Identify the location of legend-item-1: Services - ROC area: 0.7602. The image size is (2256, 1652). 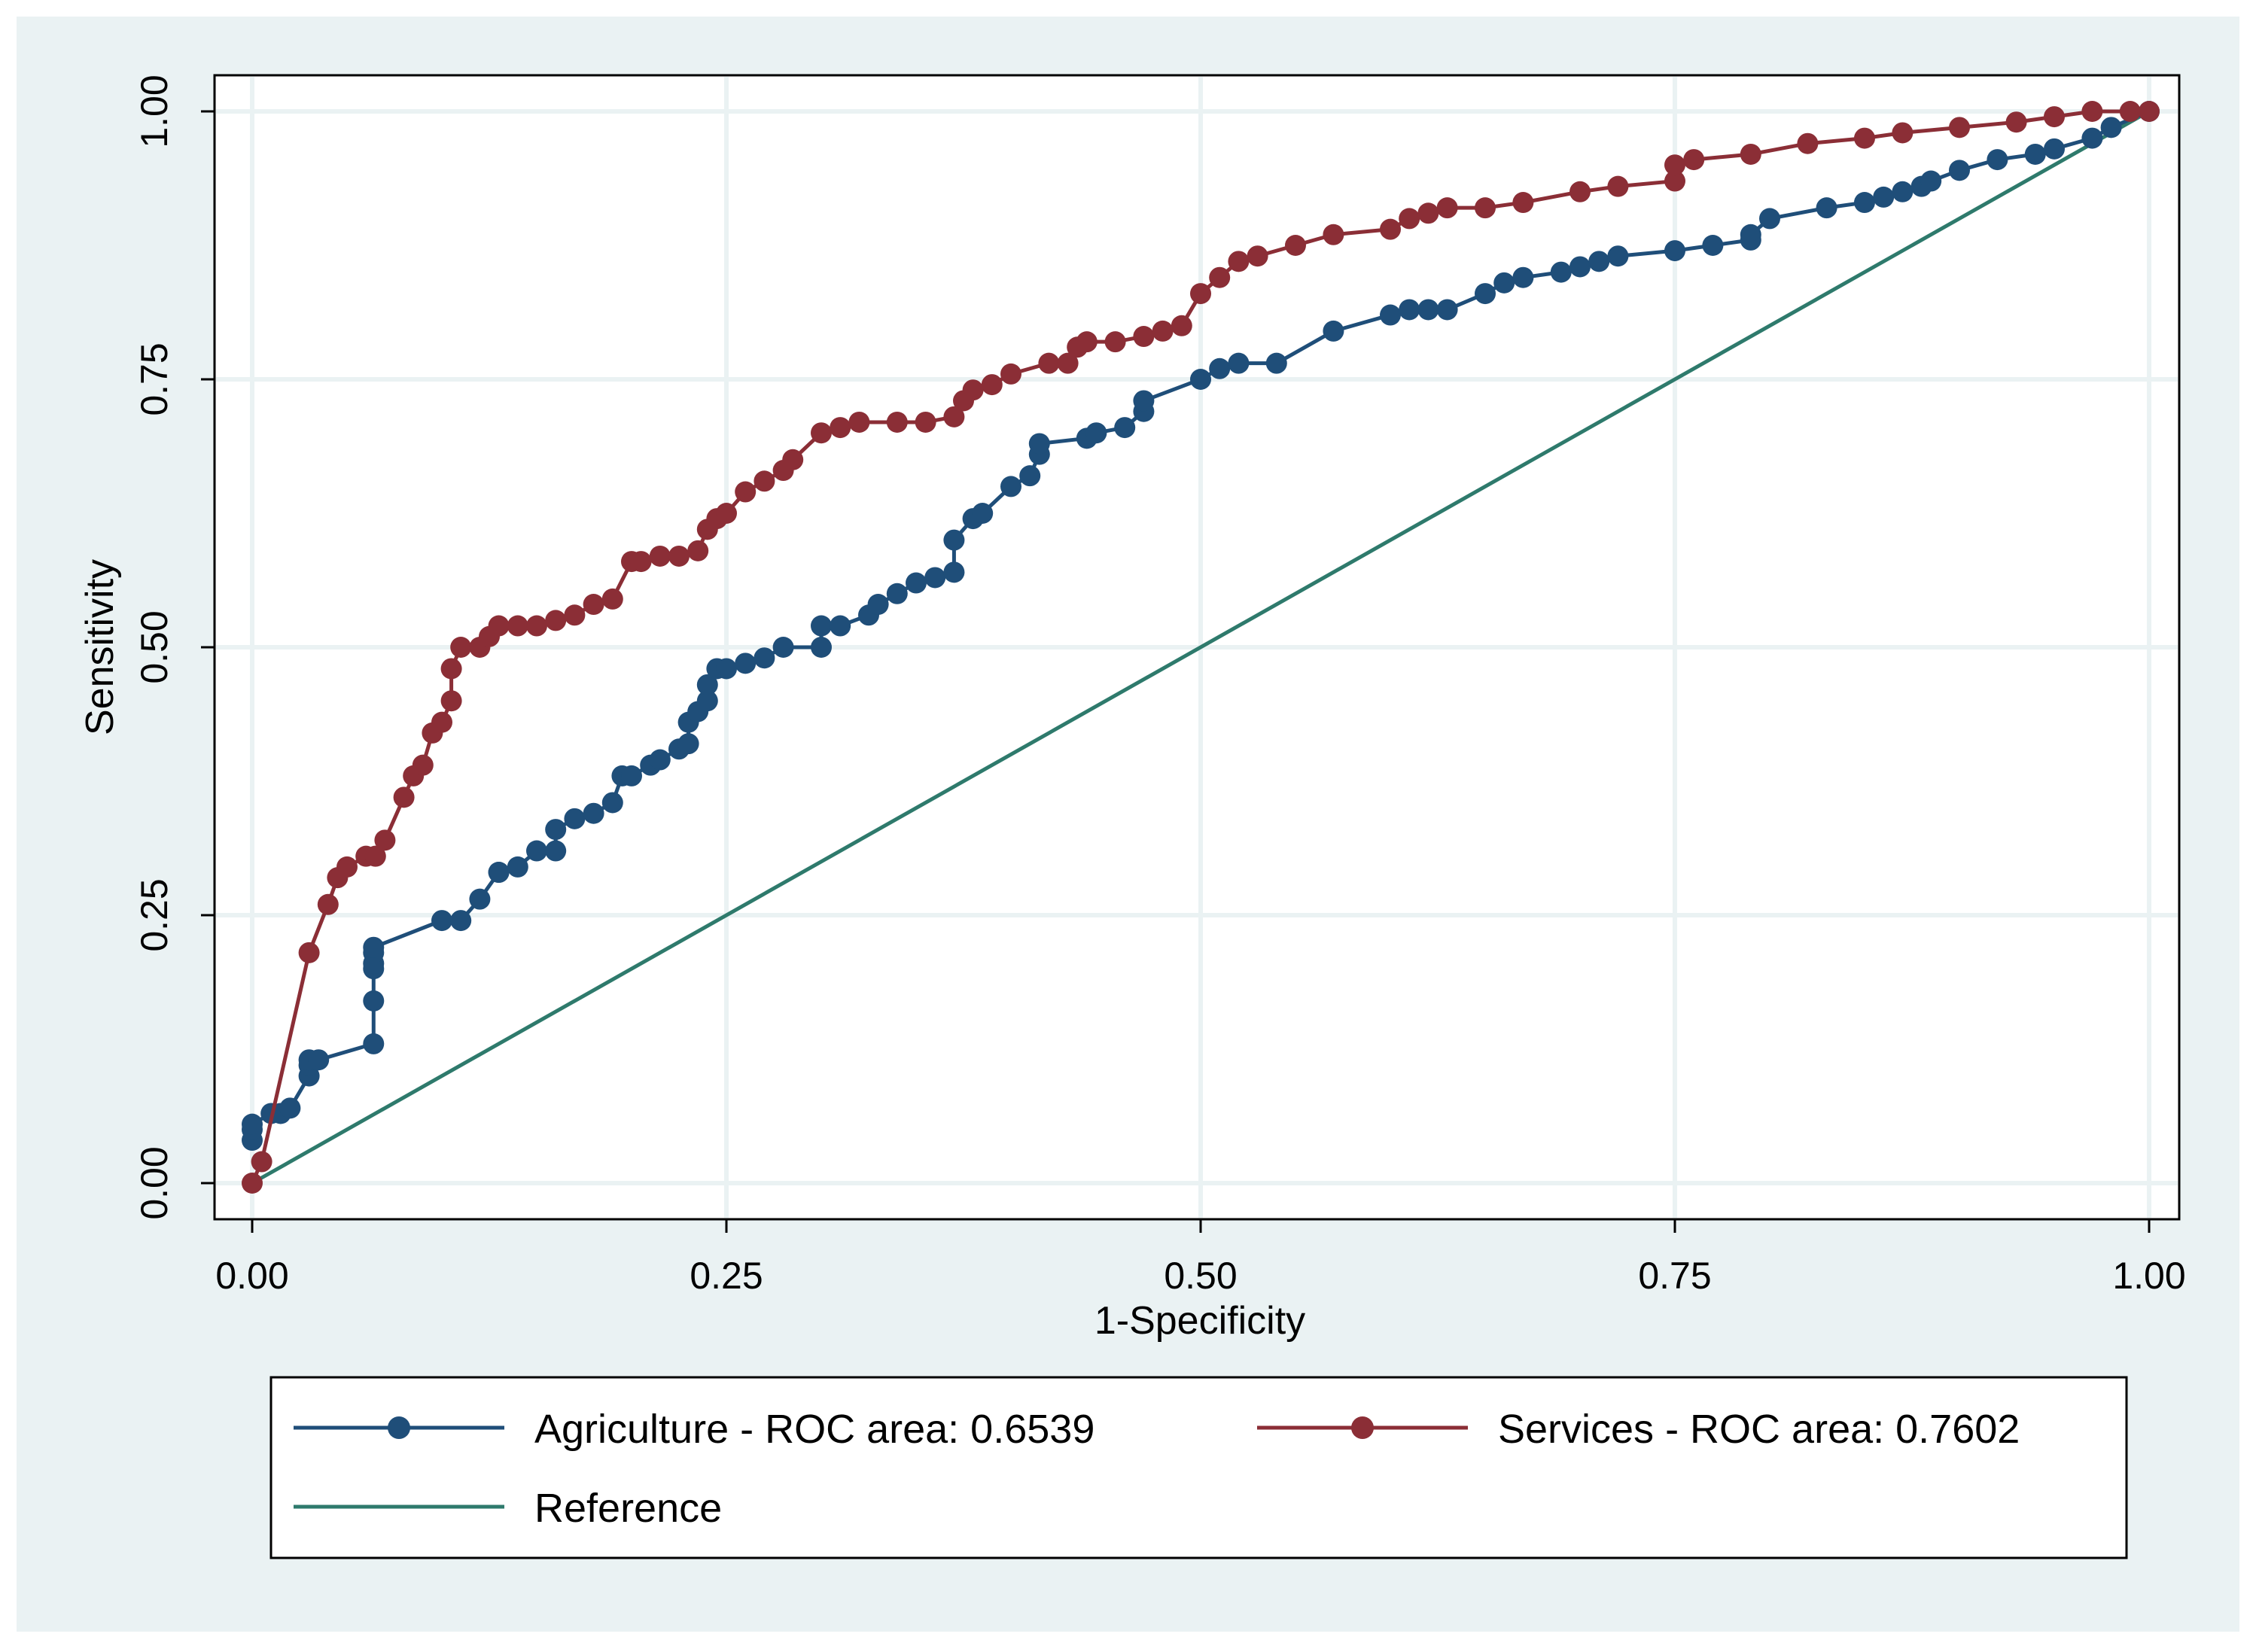
(1639, 1429).